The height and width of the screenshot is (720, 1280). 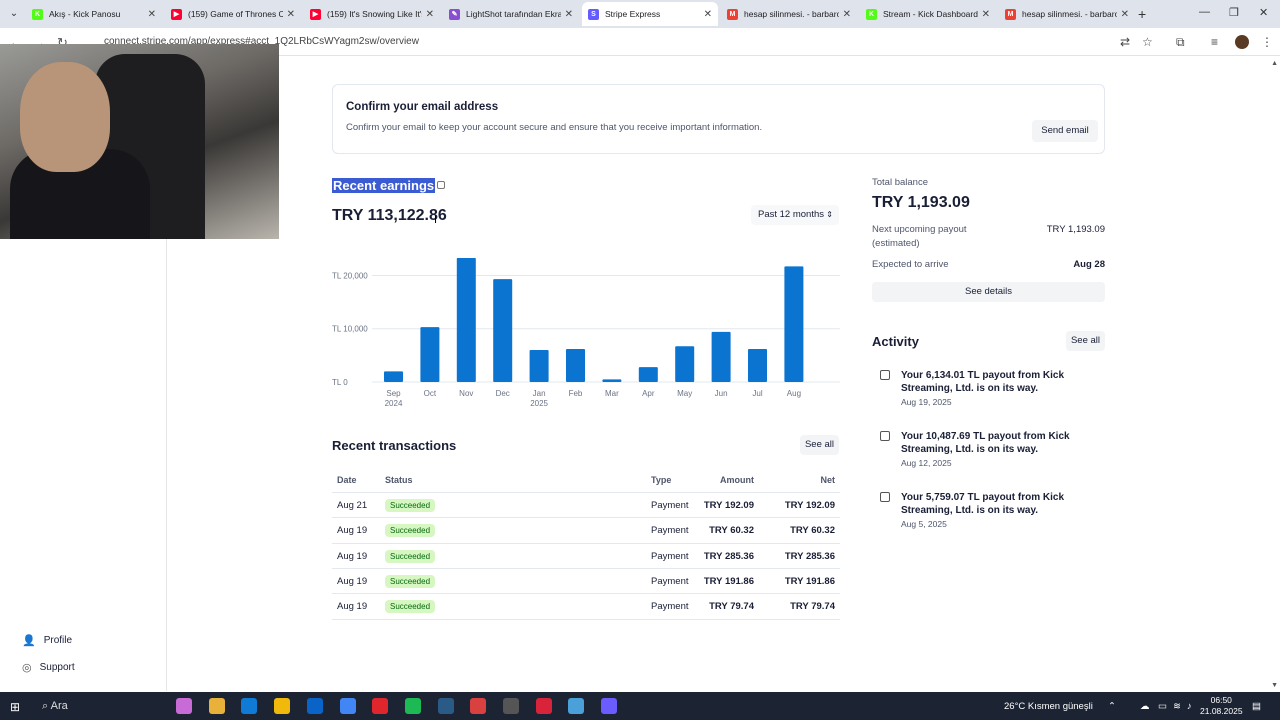 What do you see at coordinates (1264, 13) in the screenshot?
I see `close-window-icon: ✕` at bounding box center [1264, 13].